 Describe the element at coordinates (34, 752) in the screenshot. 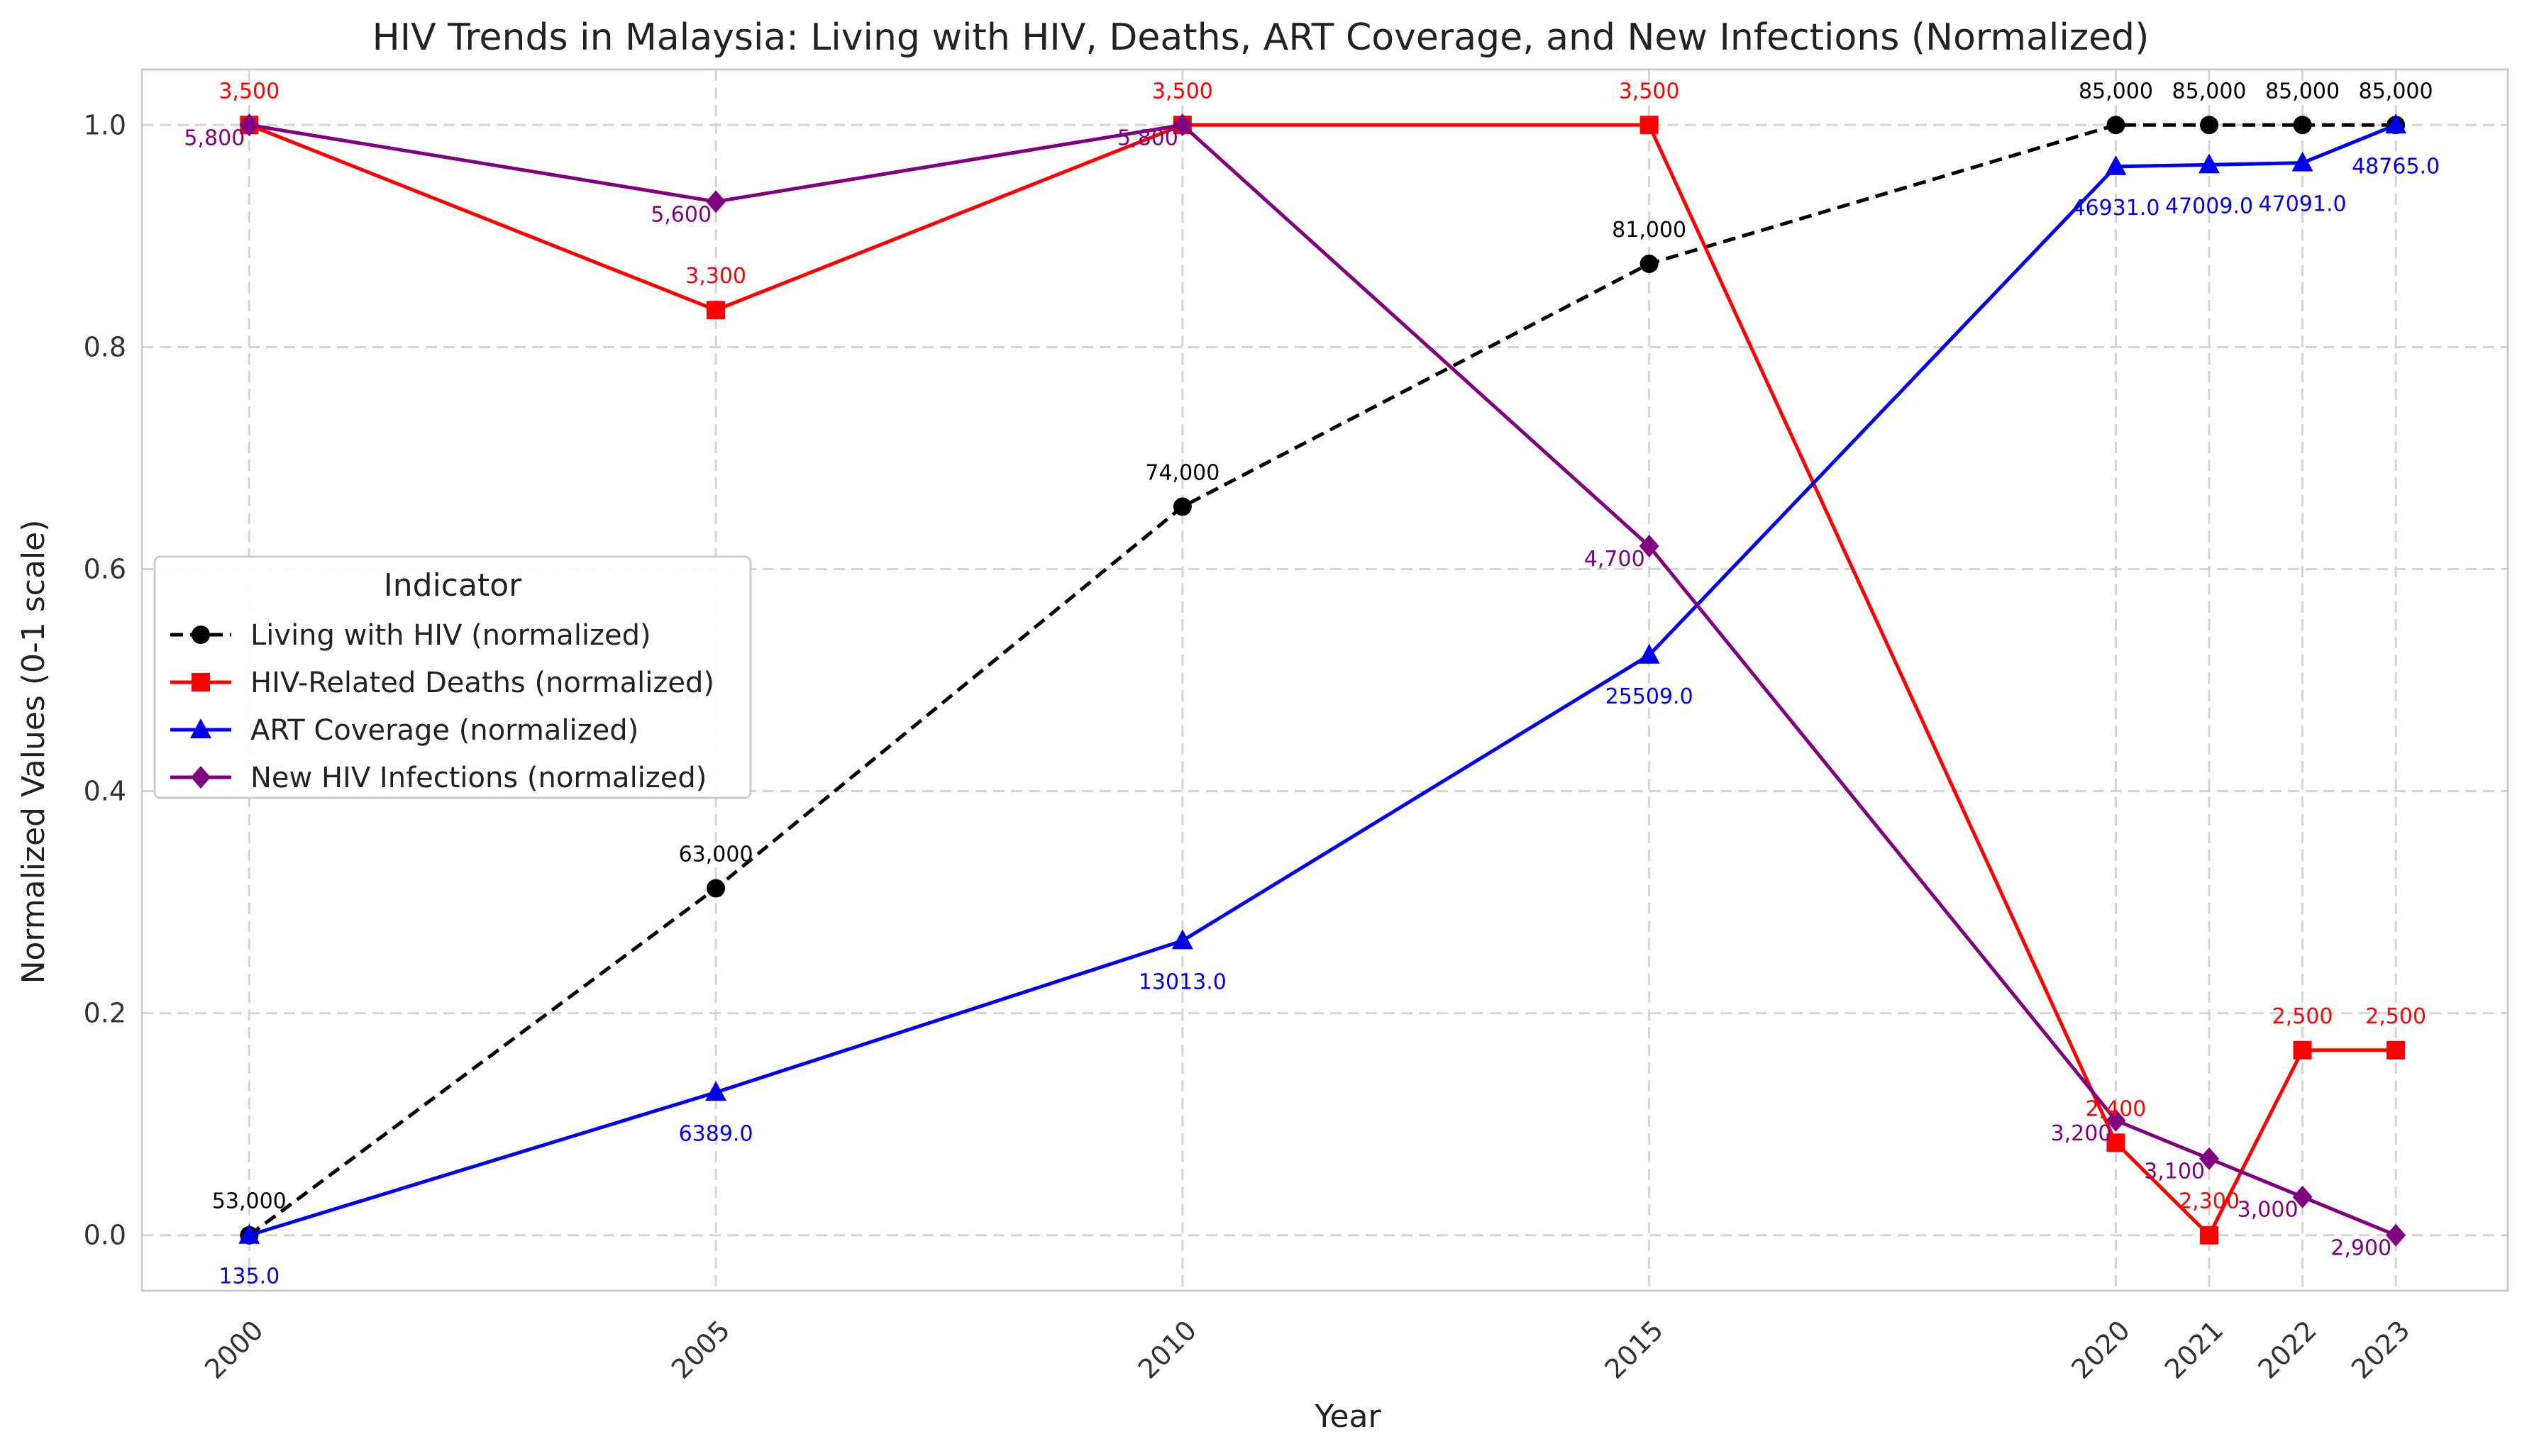

I see `y-axis-label: Normalized Values (0-1 scale)` at that location.